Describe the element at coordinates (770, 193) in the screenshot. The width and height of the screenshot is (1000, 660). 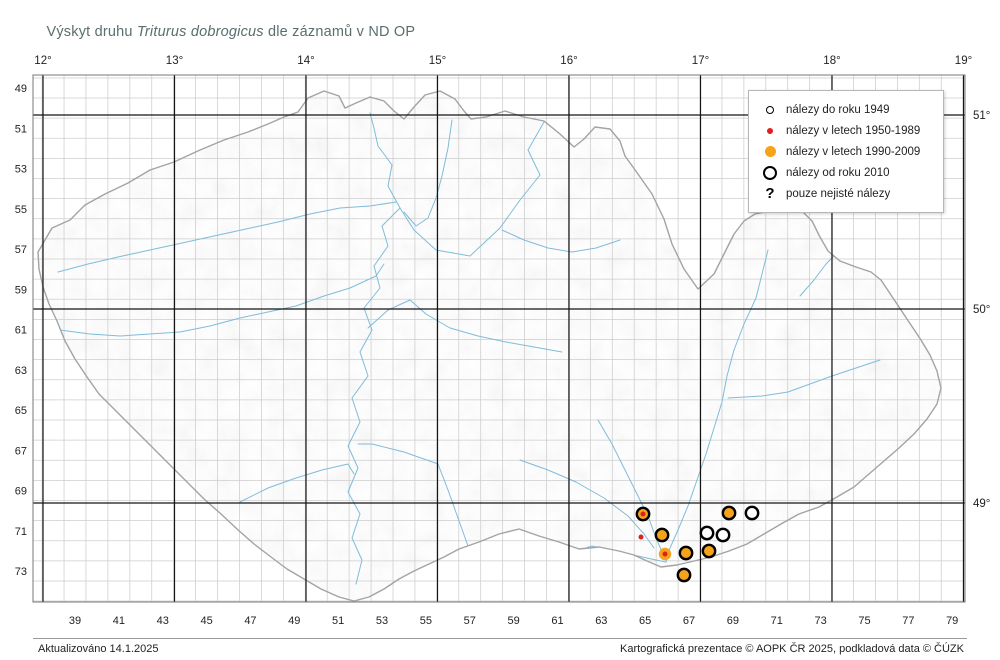
I see `question-mark-icon: ?` at that location.